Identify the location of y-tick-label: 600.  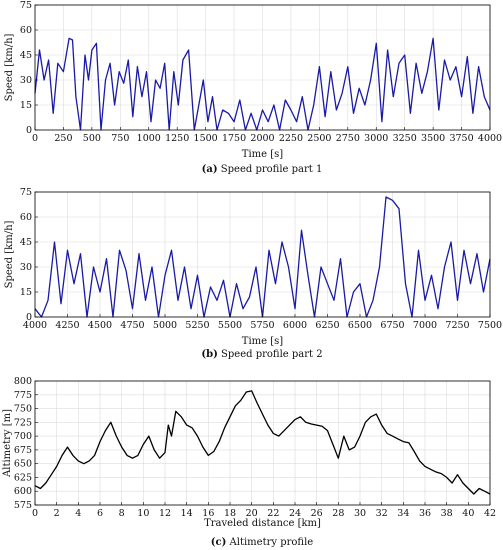
(23, 491).